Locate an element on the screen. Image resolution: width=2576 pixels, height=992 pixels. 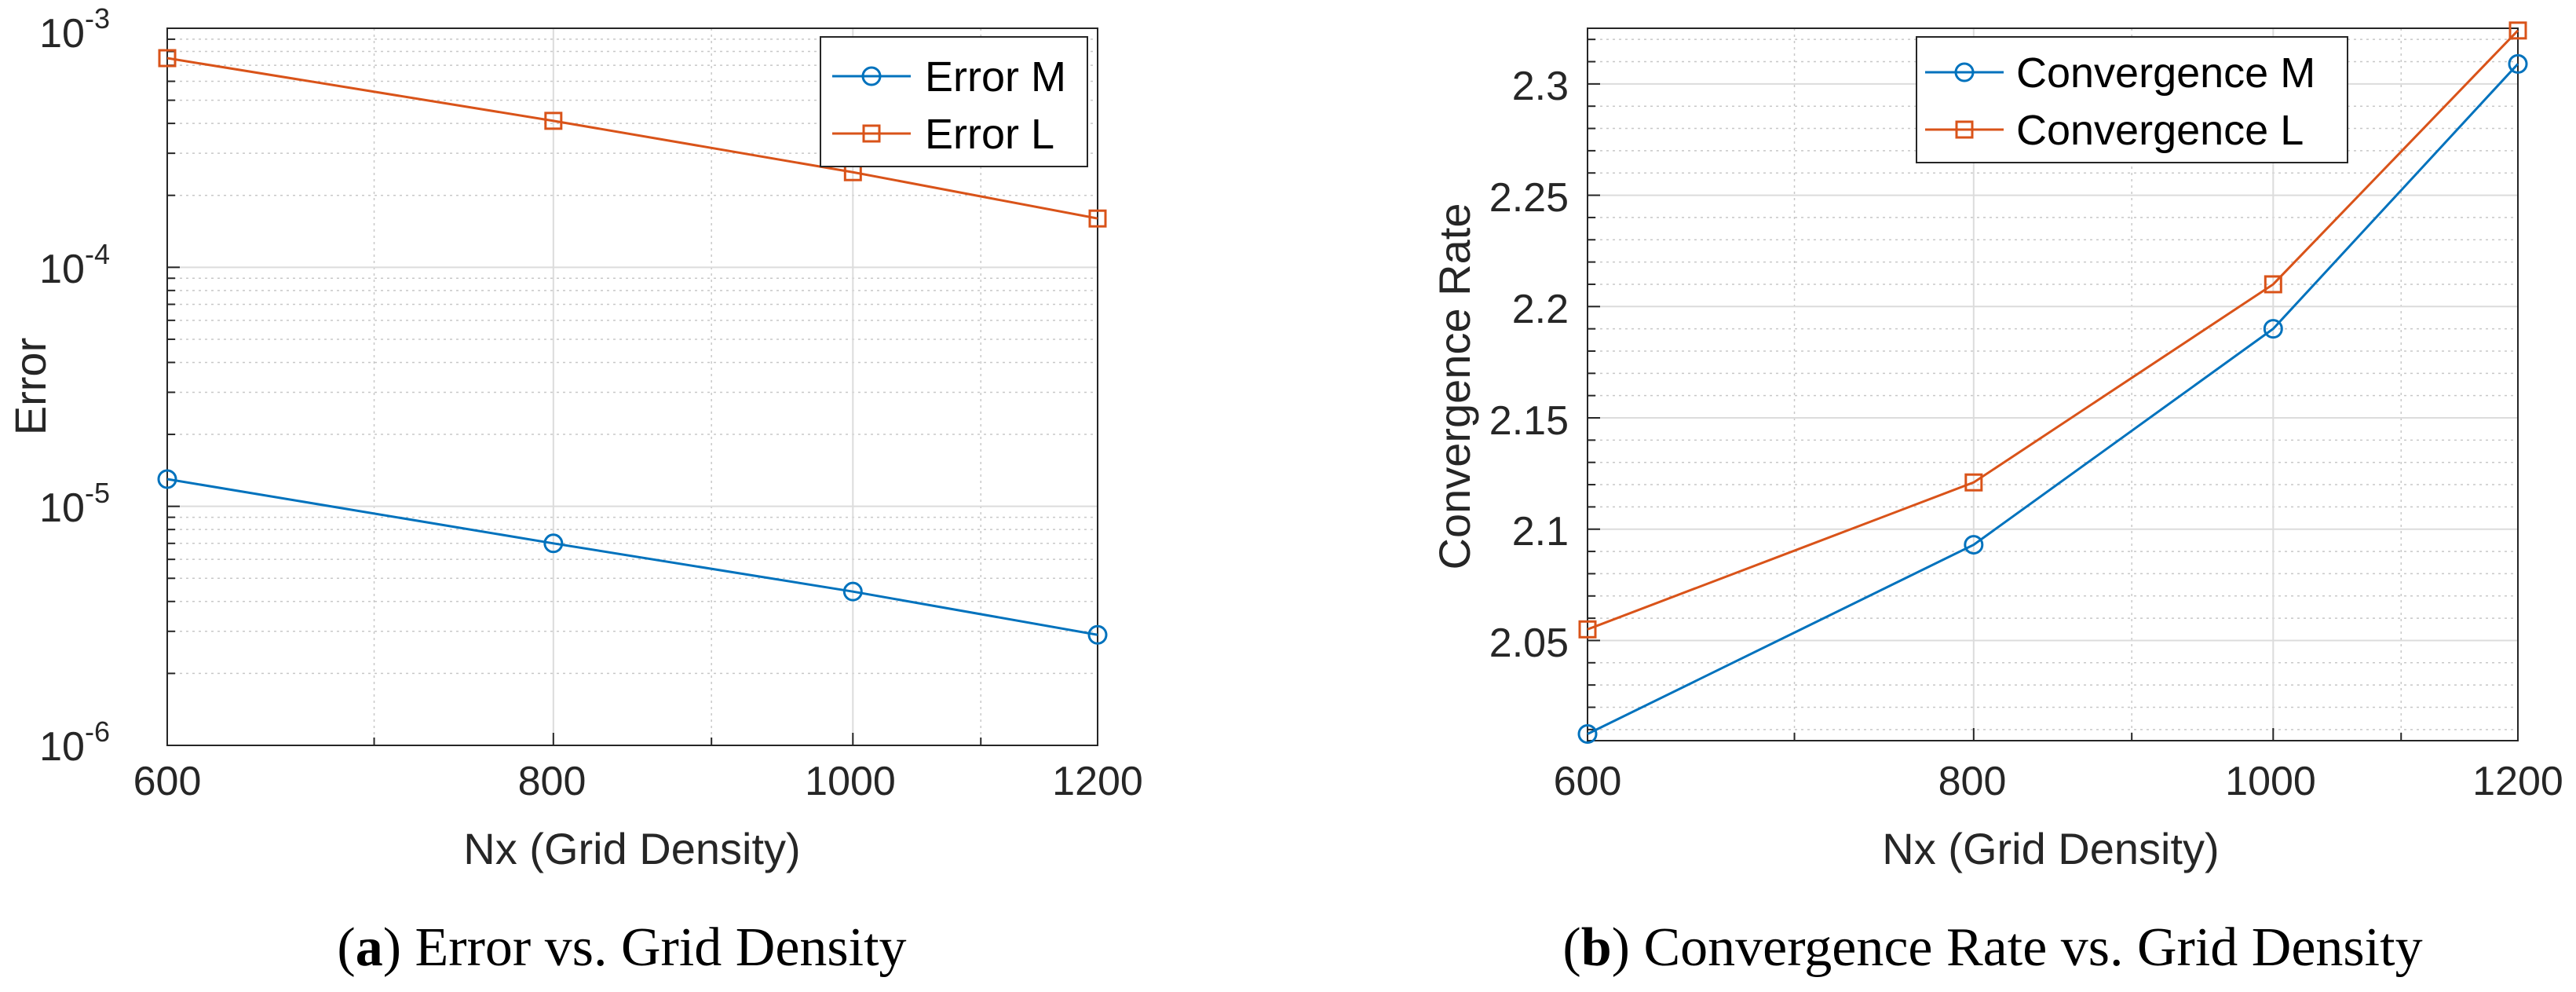
b-legend-label-convergence-m: Convergence M is located at coordinates (2165, 73).